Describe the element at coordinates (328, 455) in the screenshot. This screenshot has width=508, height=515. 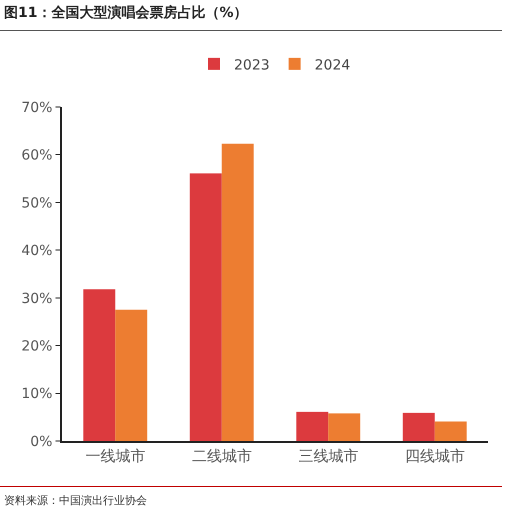
I see `x-tick-label: 三线城市` at that location.